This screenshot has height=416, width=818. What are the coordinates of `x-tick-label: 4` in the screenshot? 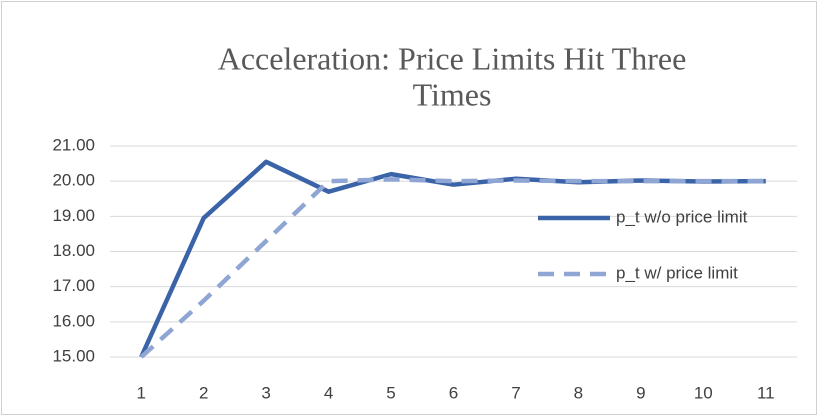 It's located at (328, 392).